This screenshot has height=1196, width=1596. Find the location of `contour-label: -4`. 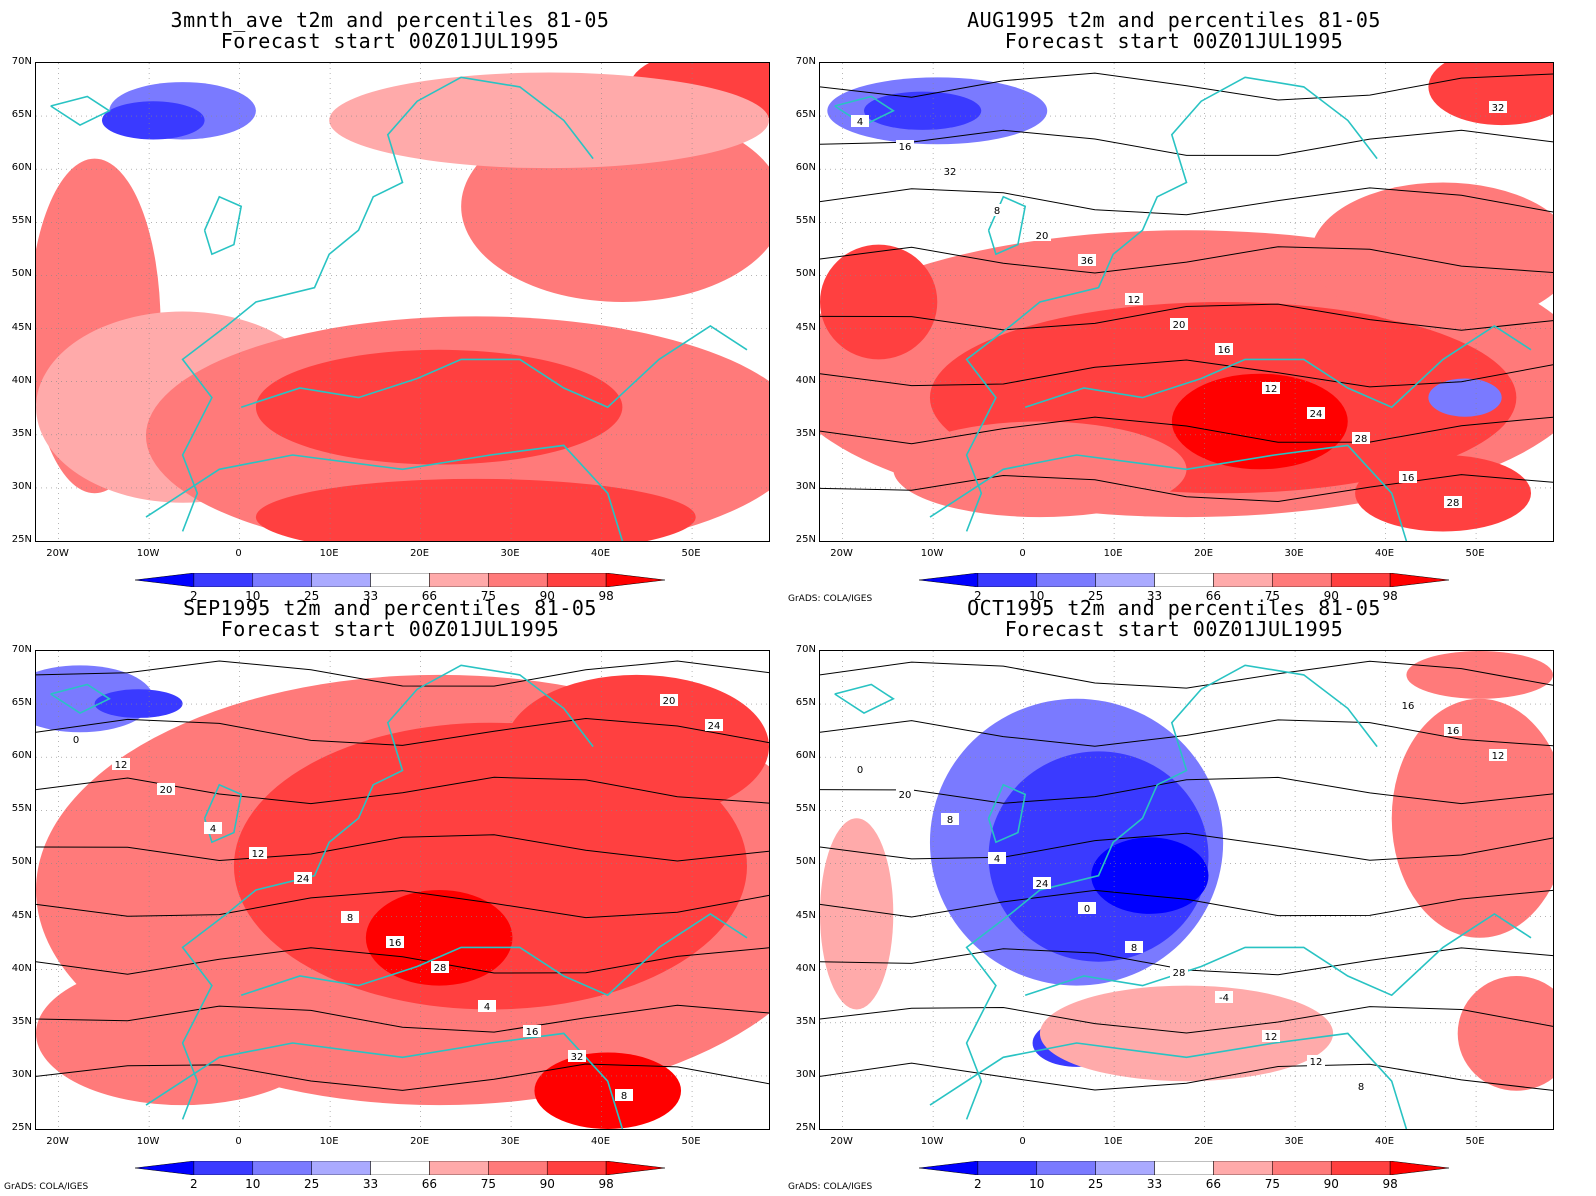

contour-label: -4 is located at coordinates (1224, 998).